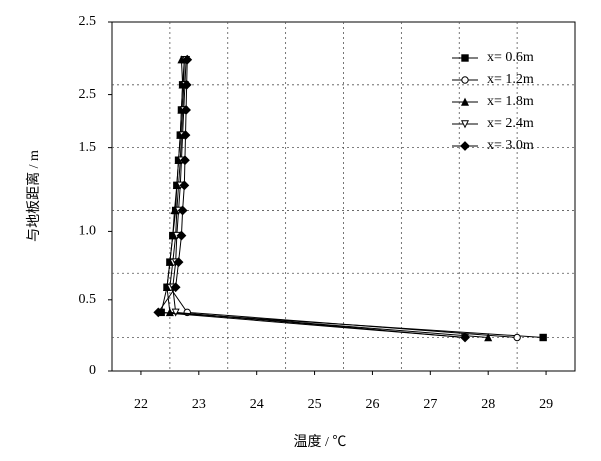 The image size is (601, 461). What do you see at coordinates (257, 404) in the screenshot?
I see `x-tick-label: 24` at bounding box center [257, 404].